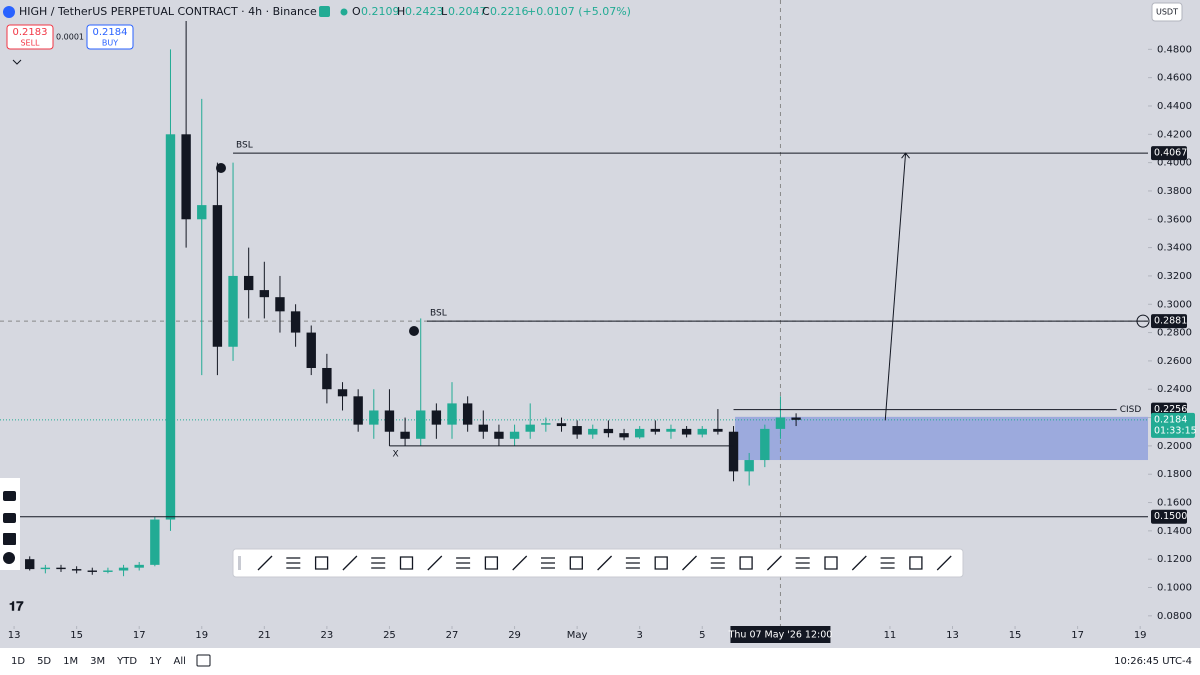  I want to click on ohlc-l-label: L, so click(444, 11).